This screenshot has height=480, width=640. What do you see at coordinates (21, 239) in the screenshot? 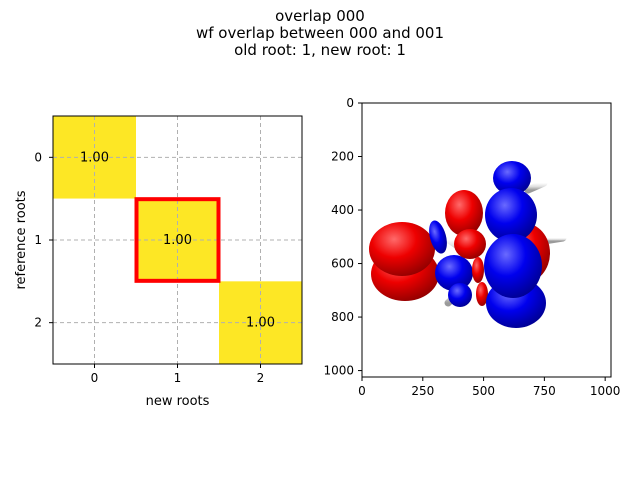
I see `heatmap-y-axis-label: reference roots` at bounding box center [21, 239].